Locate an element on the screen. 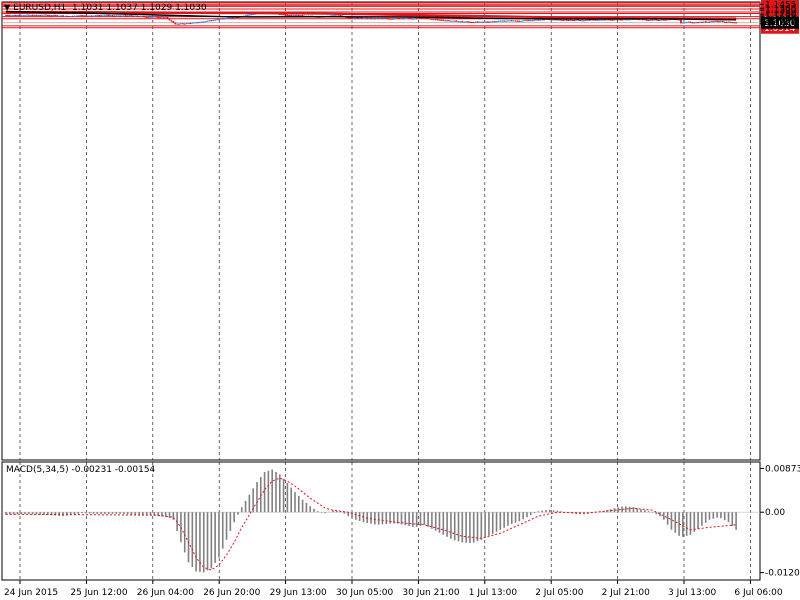  dropdown-arrow-icon: ▼ is located at coordinates (7, 7).